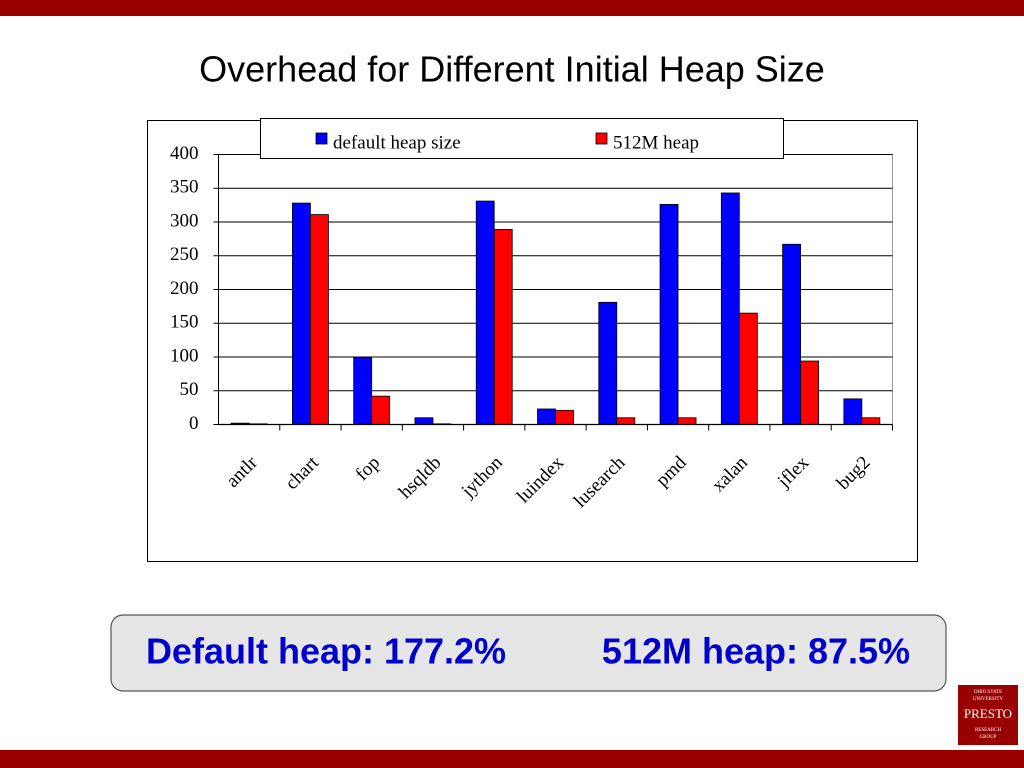  Describe the element at coordinates (507, 142) in the screenshot. I see `legend: default heap size 512M heap` at that location.